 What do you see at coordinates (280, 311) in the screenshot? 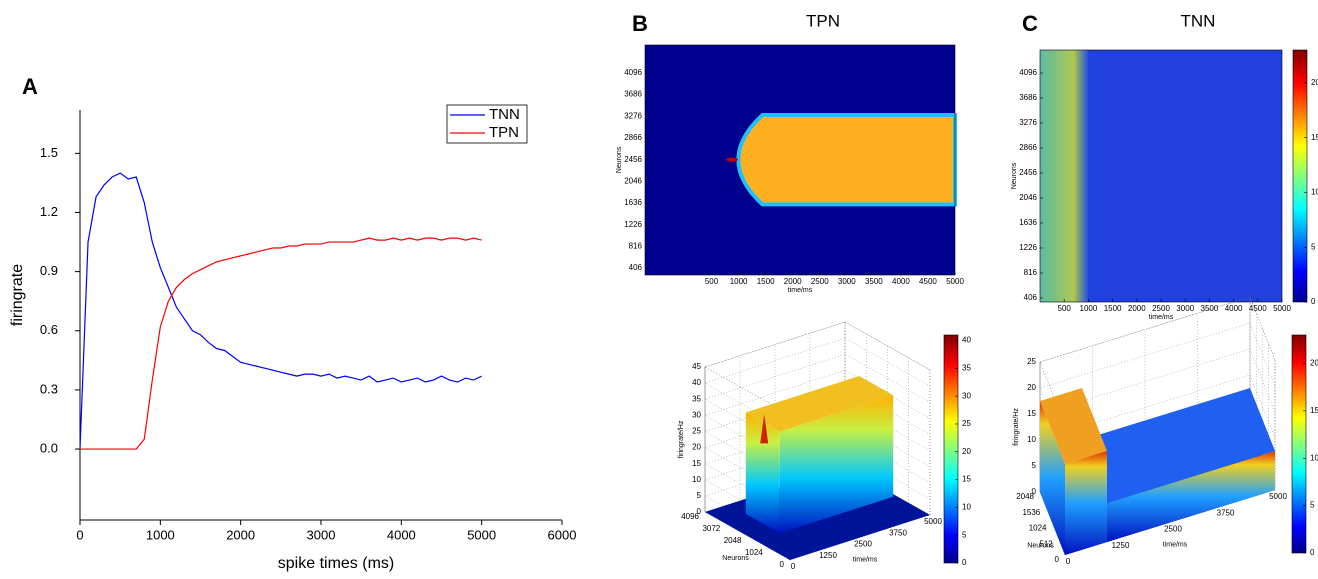
I see `series-line` at bounding box center [280, 311].